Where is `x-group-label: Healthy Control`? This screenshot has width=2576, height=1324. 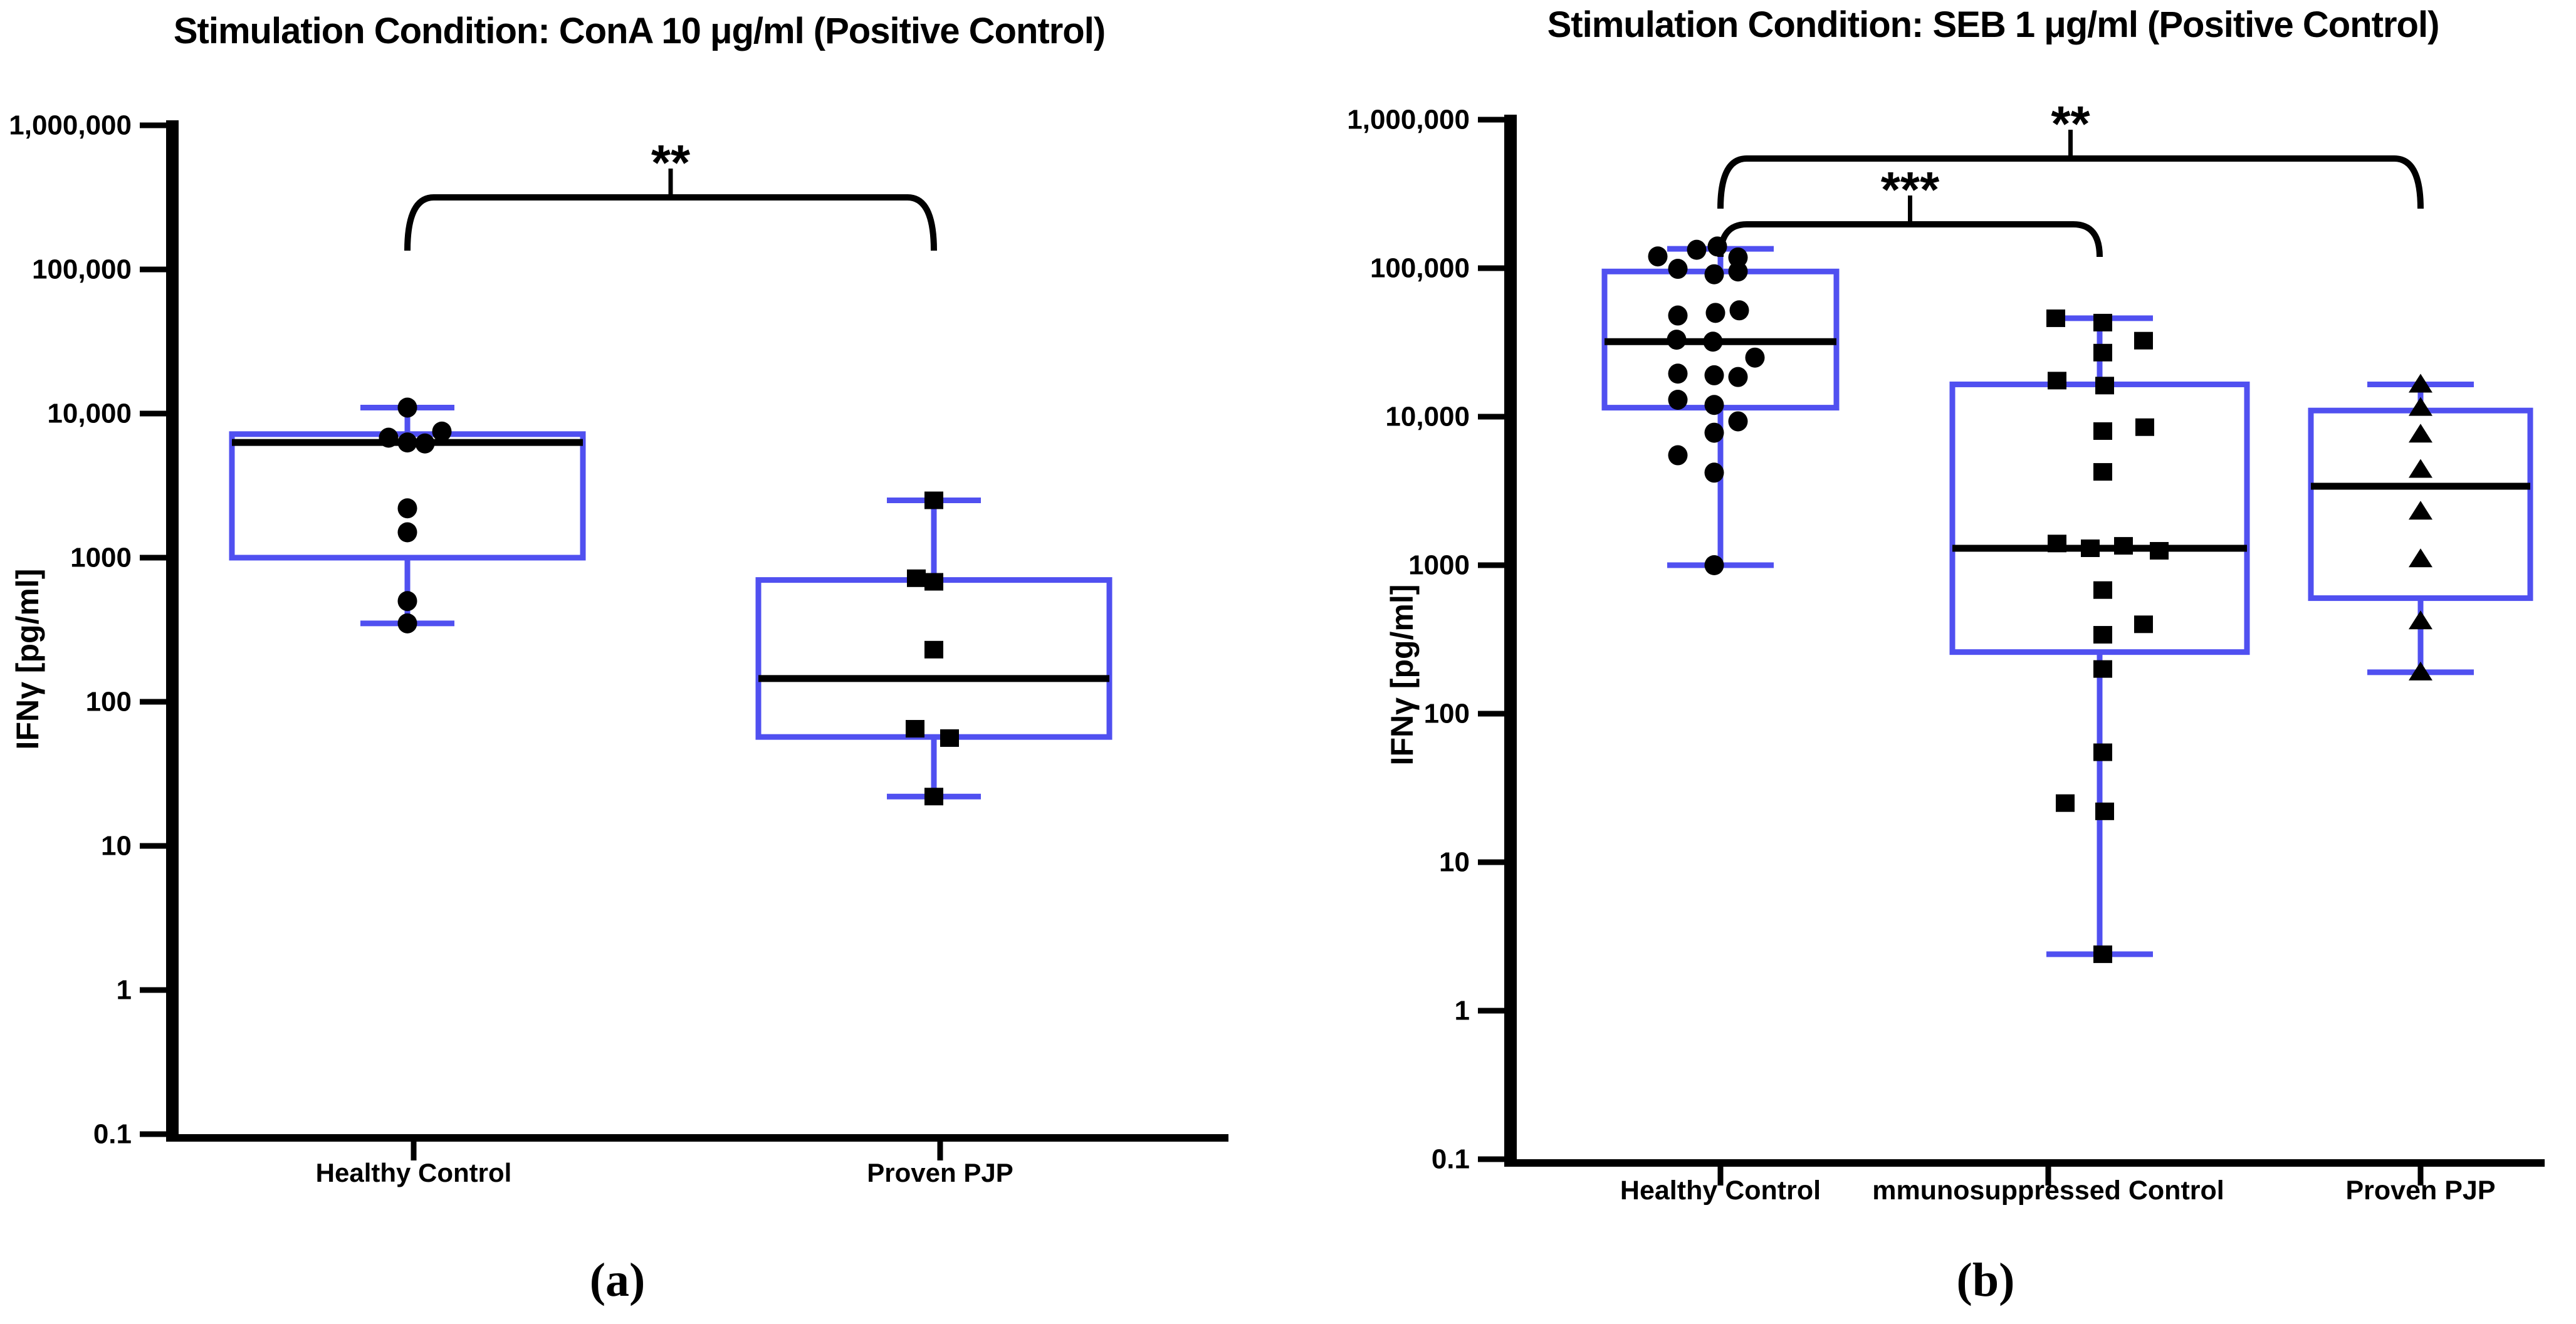 x-group-label: Healthy Control is located at coordinates (1720, 1190).